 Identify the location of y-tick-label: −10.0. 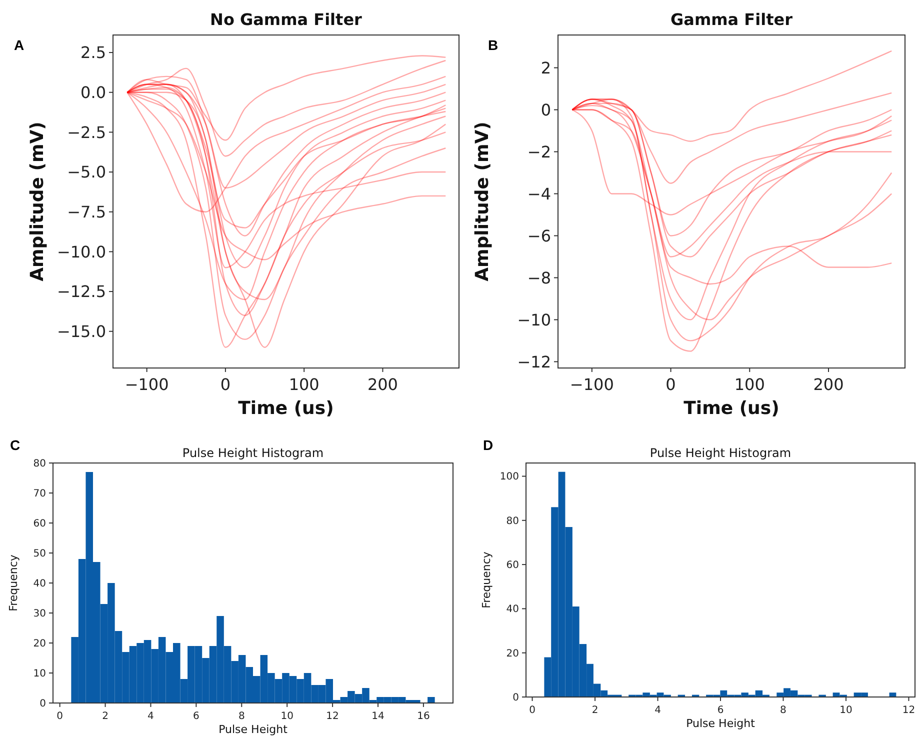
(81, 252).